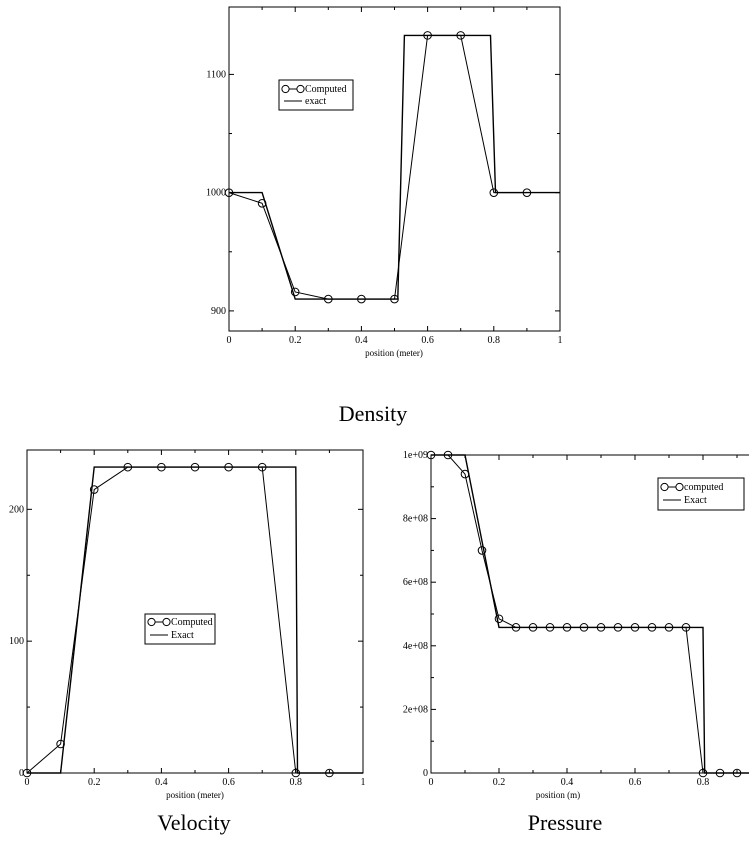  Describe the element at coordinates (567, 782) in the screenshot. I see `pressure-x-tick-label-2: 0.4` at that location.